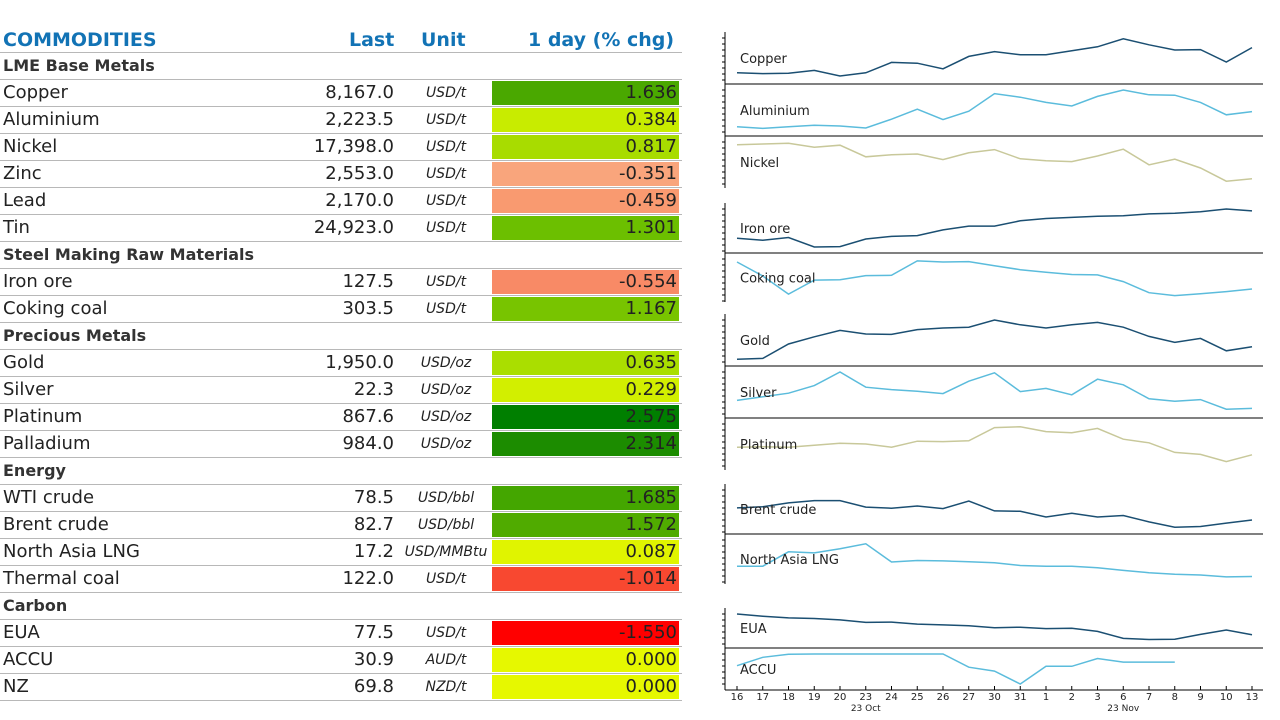  What do you see at coordinates (768, 445) in the screenshot?
I see `series-label: Platinum` at bounding box center [768, 445].